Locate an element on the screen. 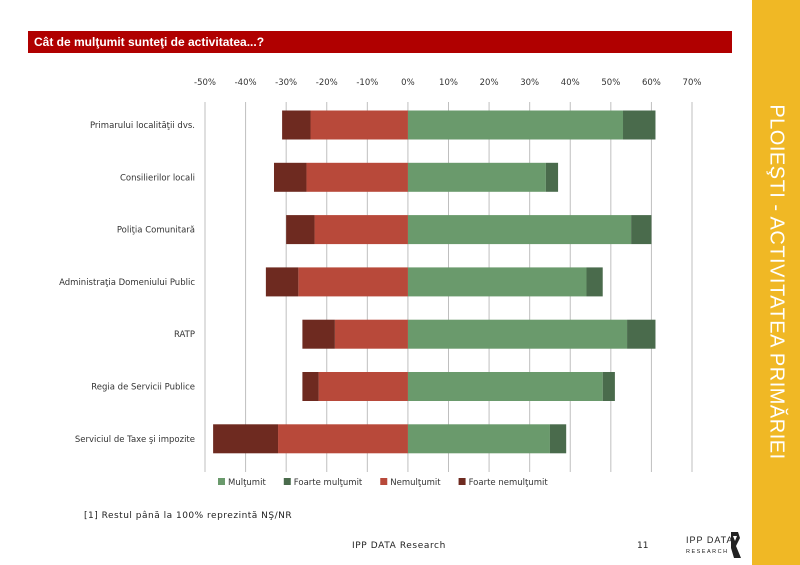  x-tick-label: 0% is located at coordinates (408, 83).